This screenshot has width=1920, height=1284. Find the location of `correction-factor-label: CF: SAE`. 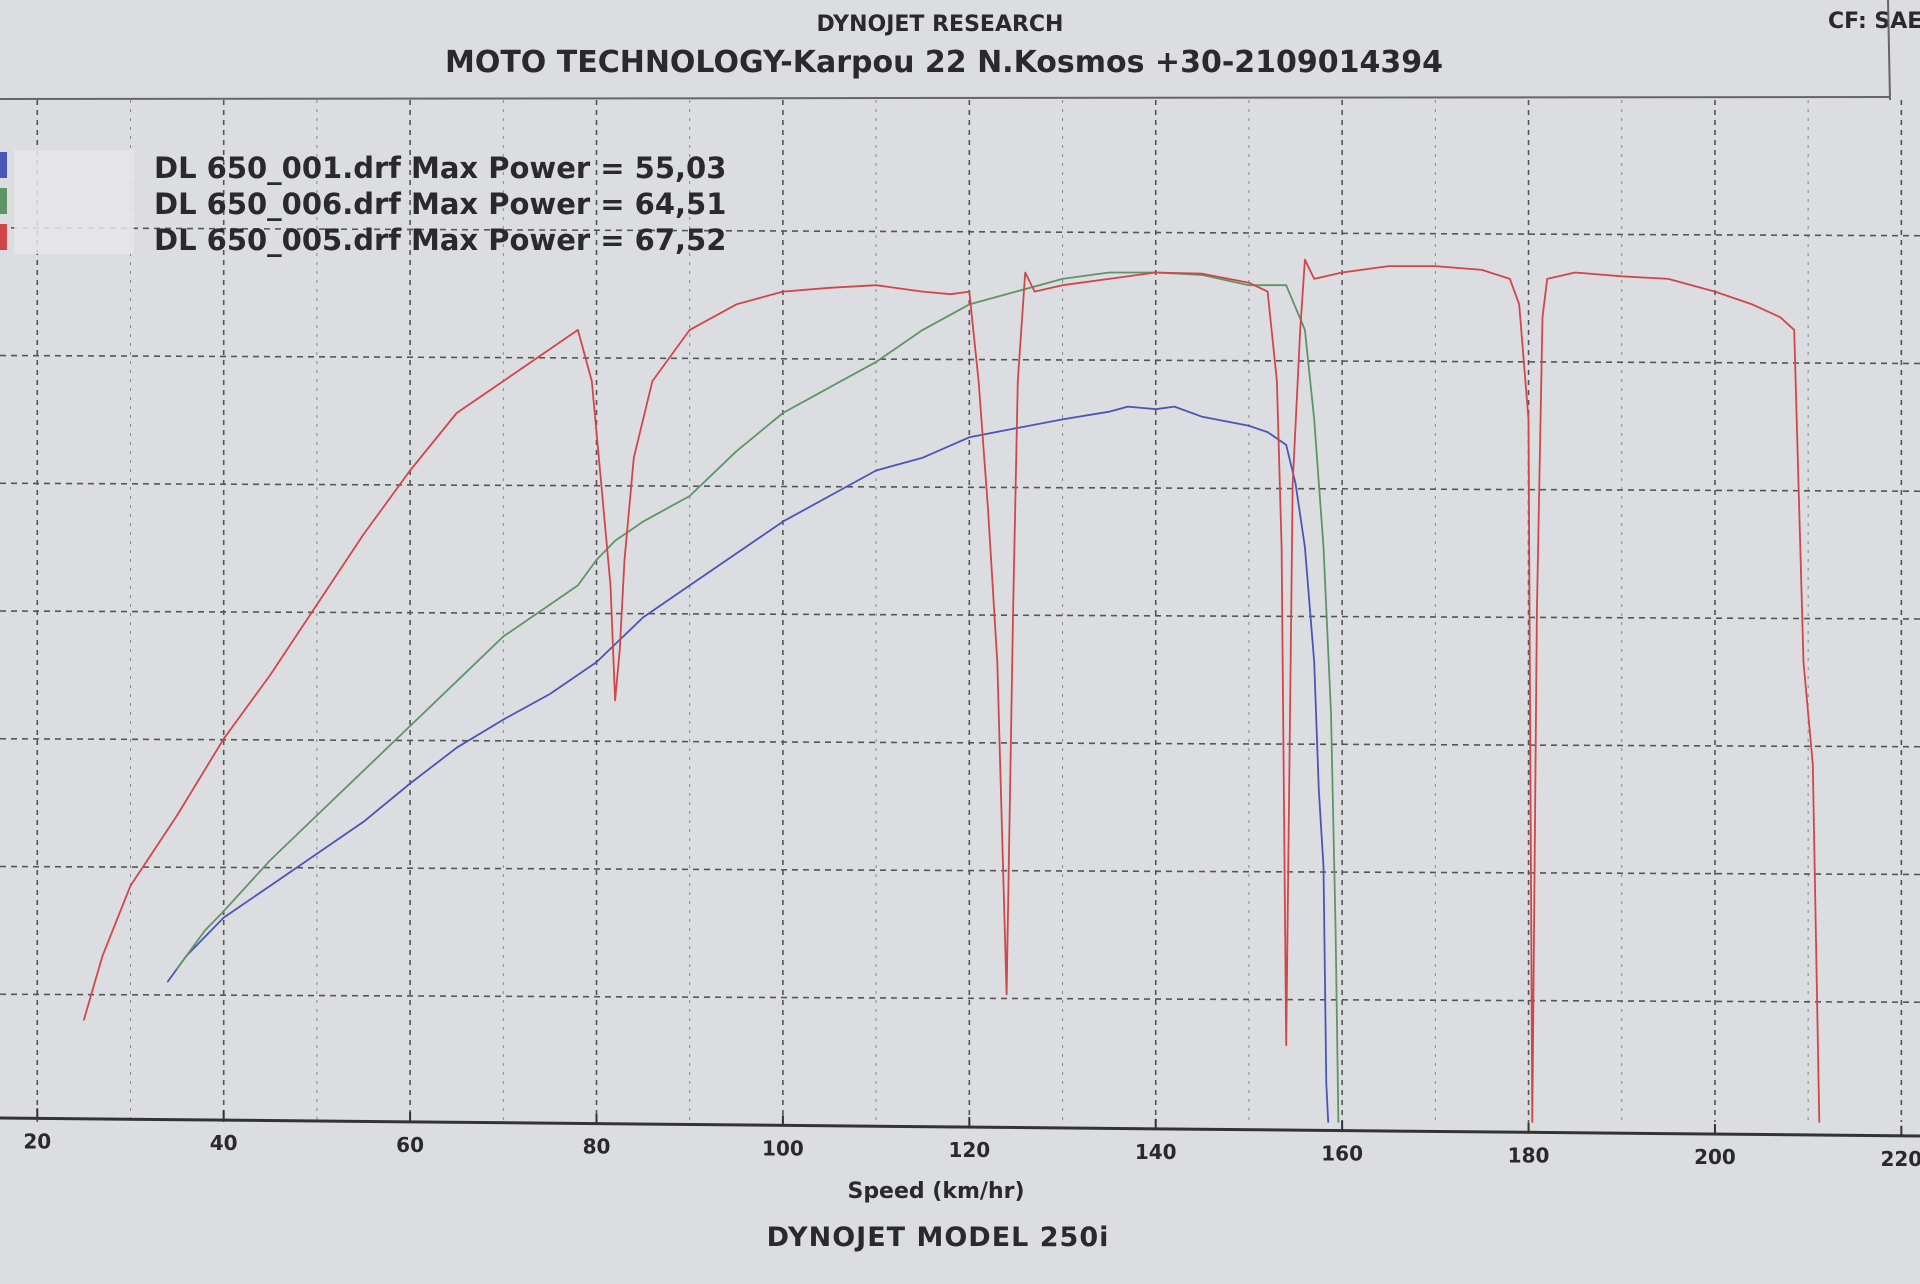

correction-factor-label: CF: SAE is located at coordinates (1874, 21).